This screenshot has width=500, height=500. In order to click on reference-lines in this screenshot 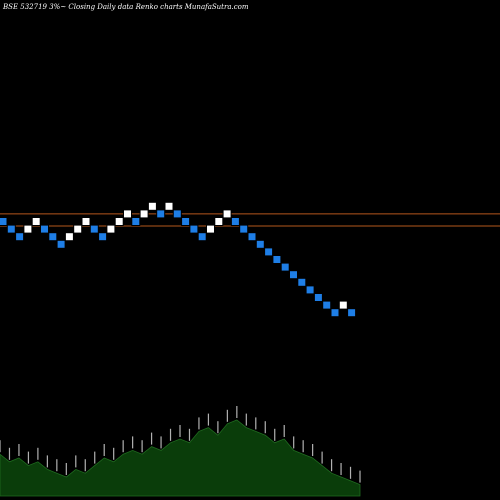, I will do `click(250, 220)`.